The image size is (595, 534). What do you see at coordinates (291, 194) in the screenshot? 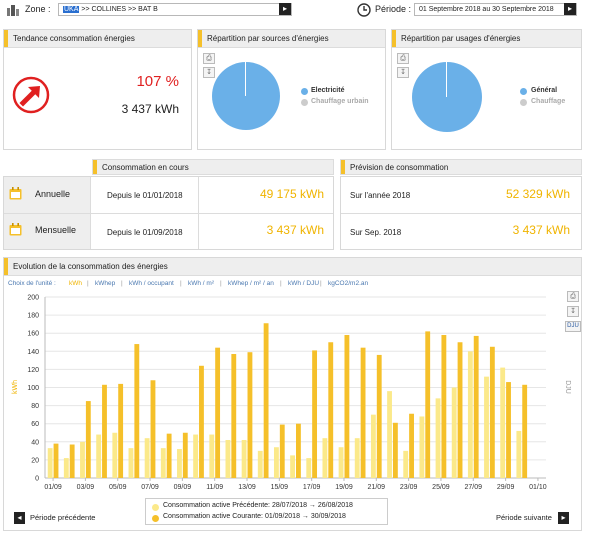
I see `value-annuelle: 49 175 kWh` at bounding box center [291, 194].